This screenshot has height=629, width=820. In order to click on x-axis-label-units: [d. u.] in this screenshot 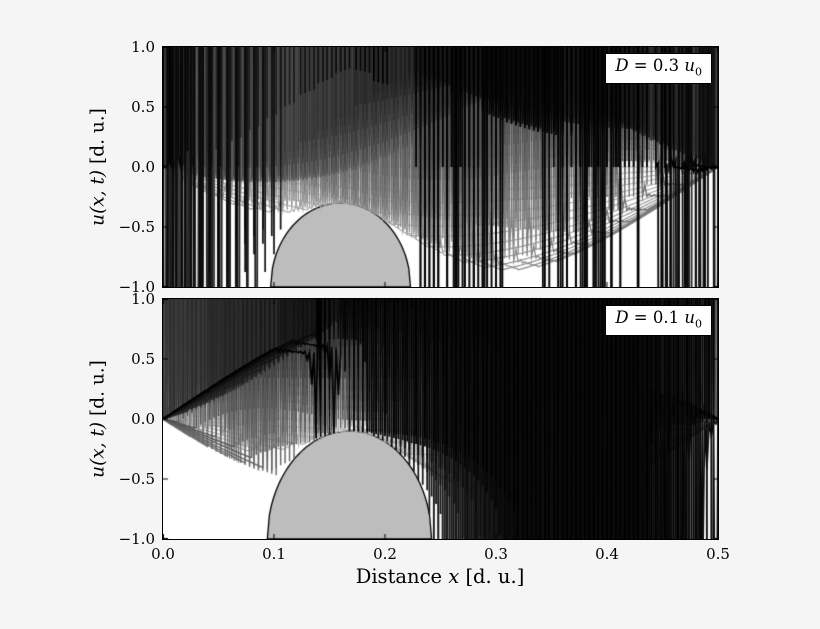, I will do `click(492, 576)`.